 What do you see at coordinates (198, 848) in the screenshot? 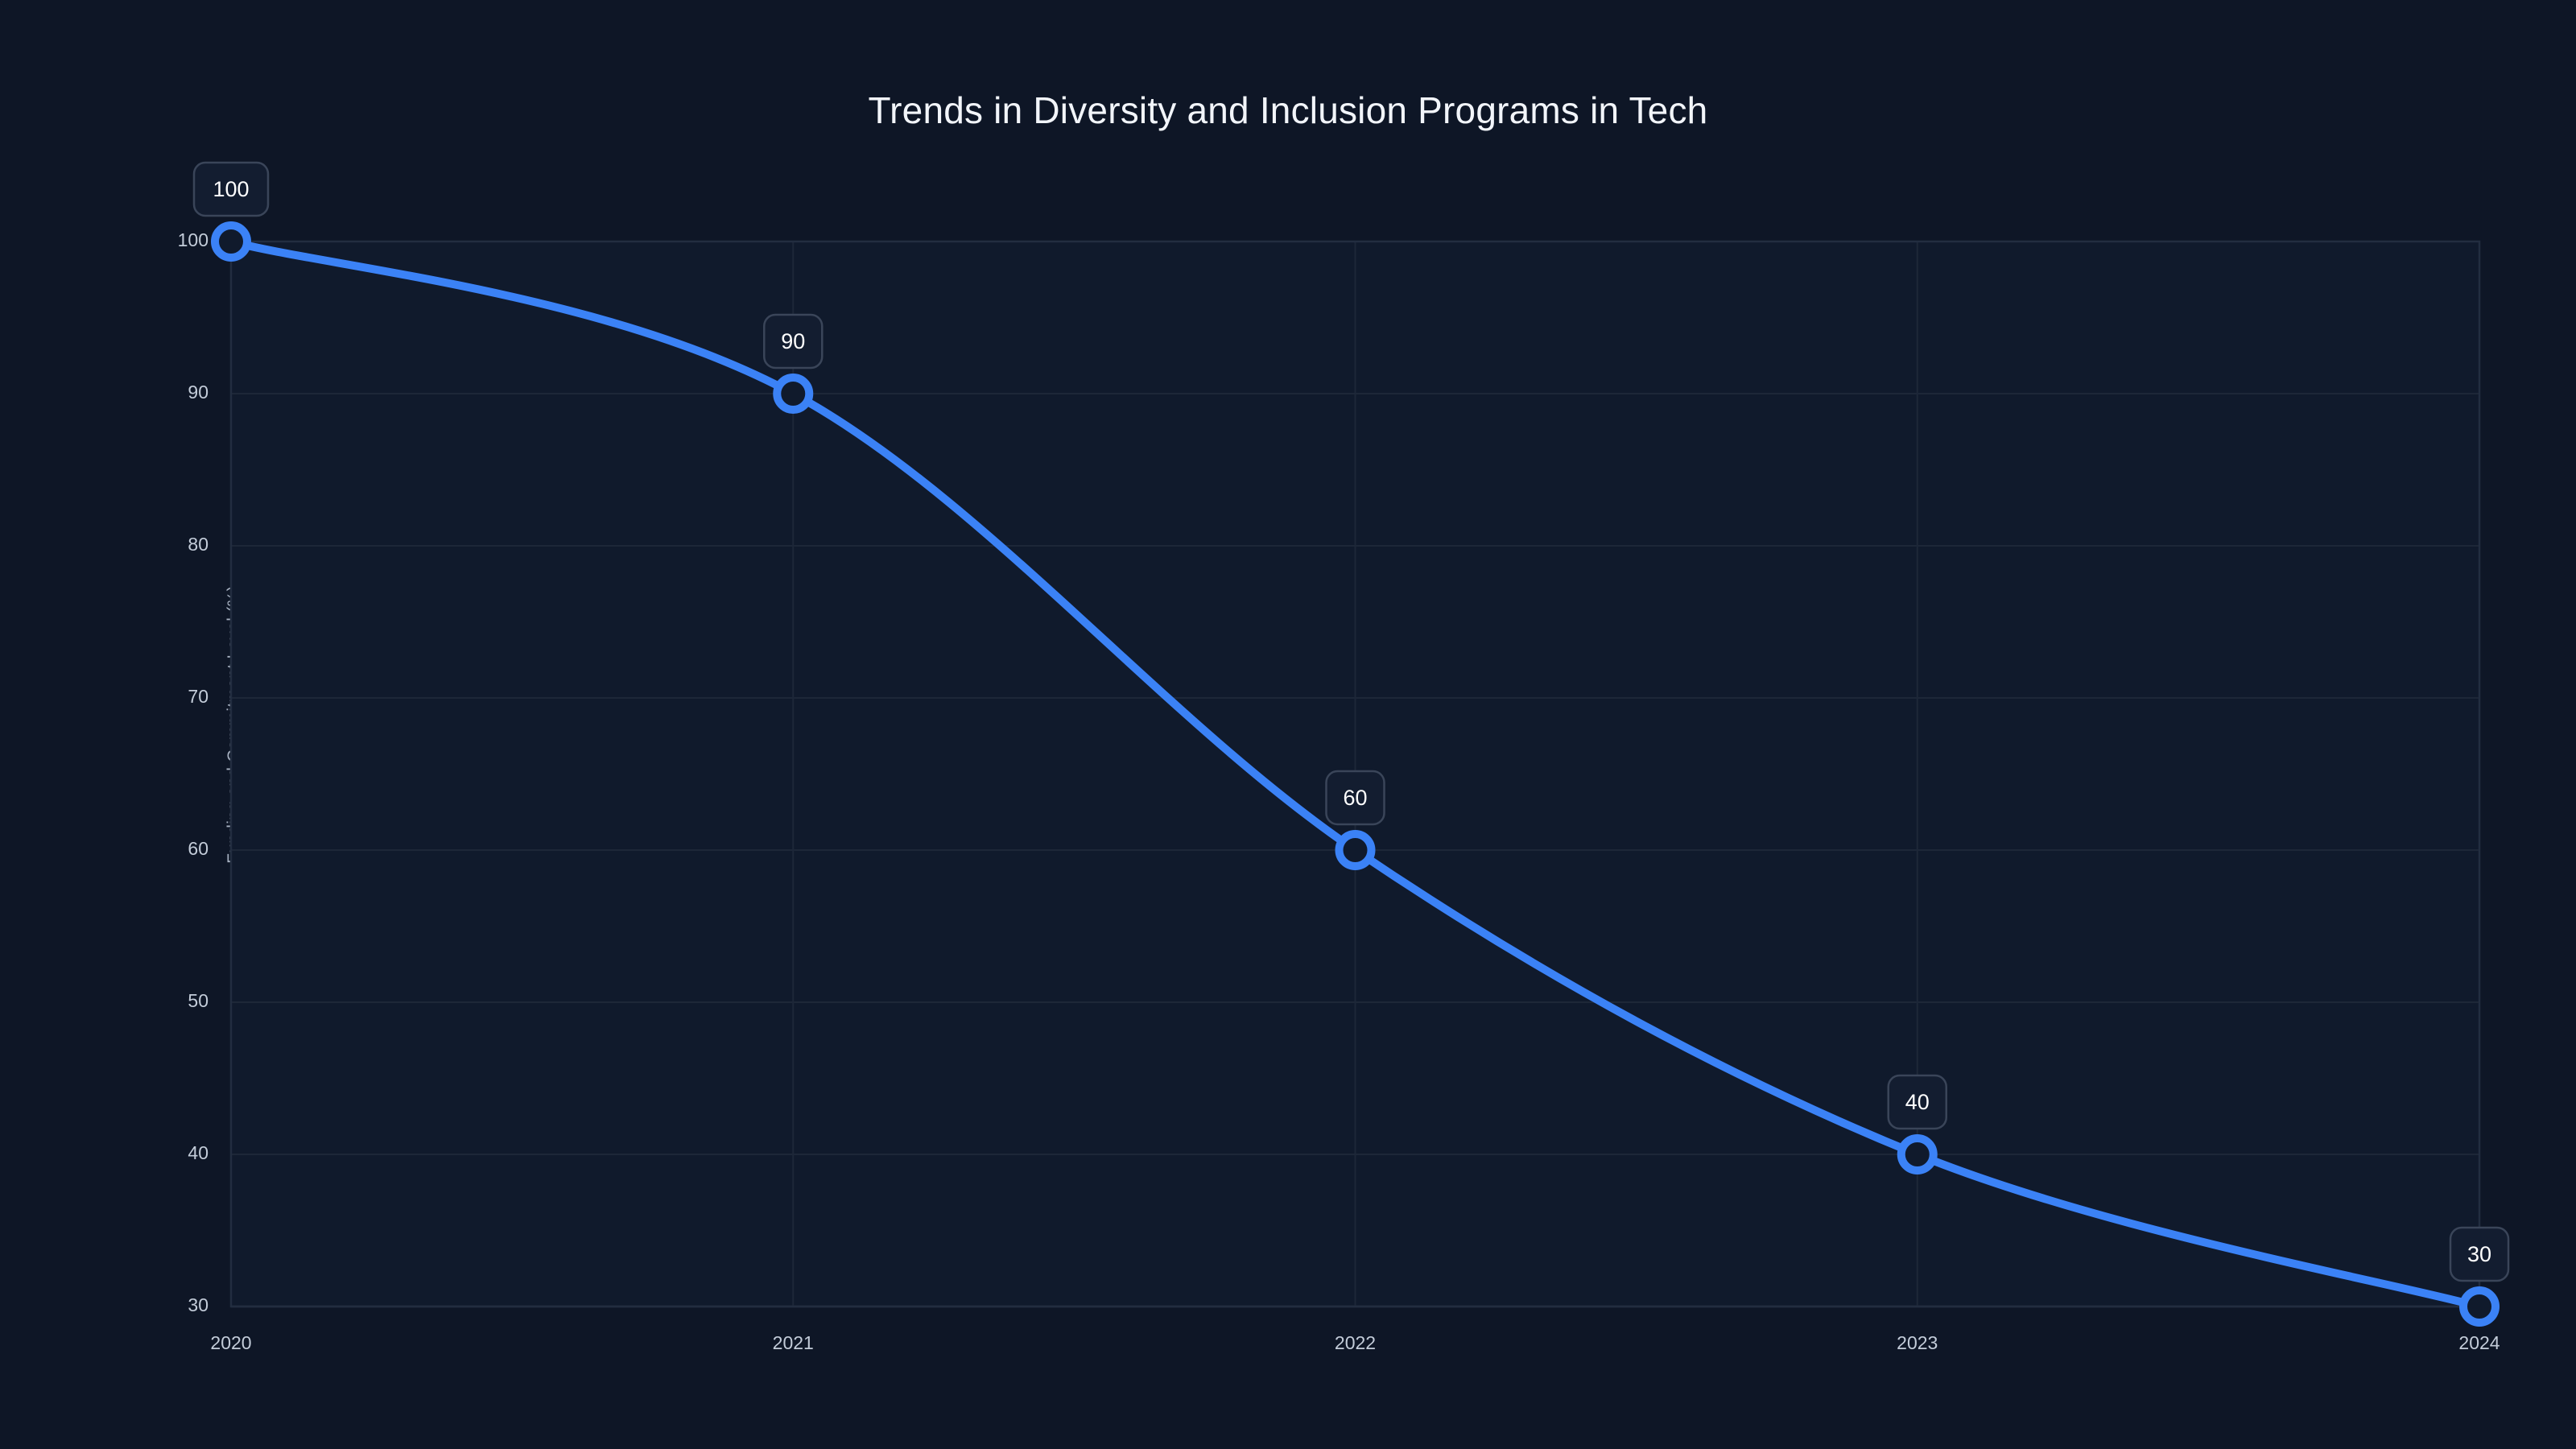
I see `y-tick-label: 60` at bounding box center [198, 848].